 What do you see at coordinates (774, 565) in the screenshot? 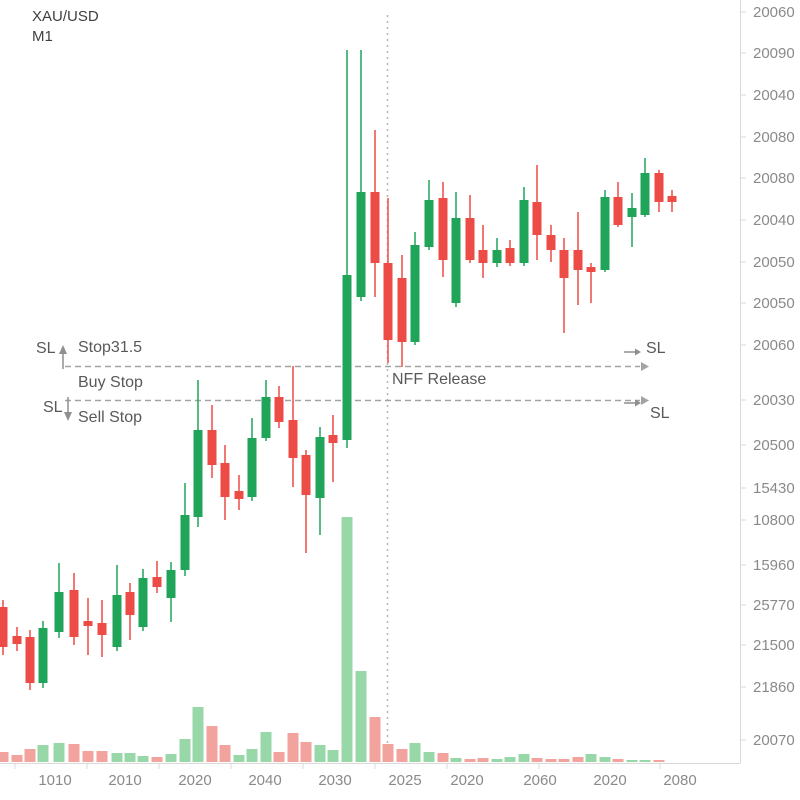
I see `y-axis-label: 15960` at bounding box center [774, 565].